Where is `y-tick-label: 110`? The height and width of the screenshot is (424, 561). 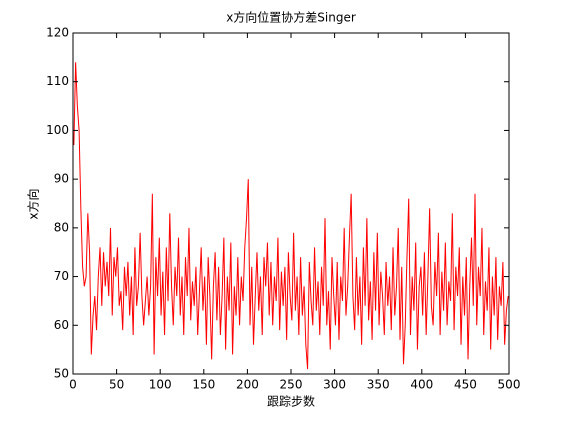
y-tick-label: 110 is located at coordinates (57, 81).